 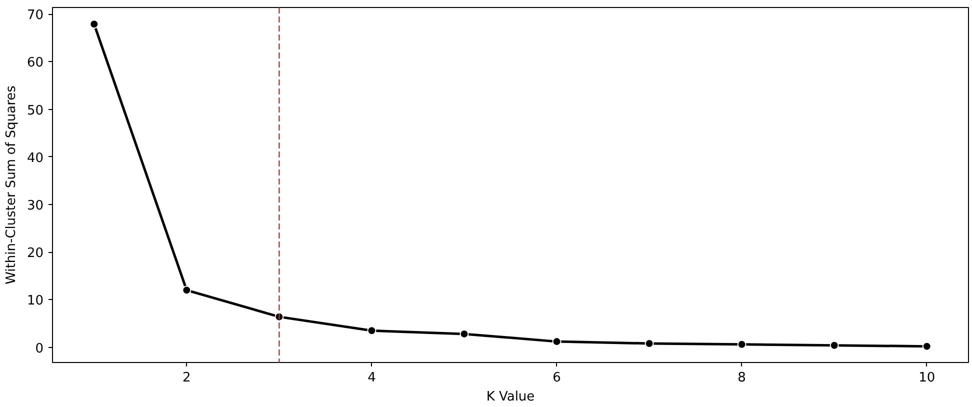 What do you see at coordinates (742, 378) in the screenshot?
I see `x-tick-label: 8` at bounding box center [742, 378].